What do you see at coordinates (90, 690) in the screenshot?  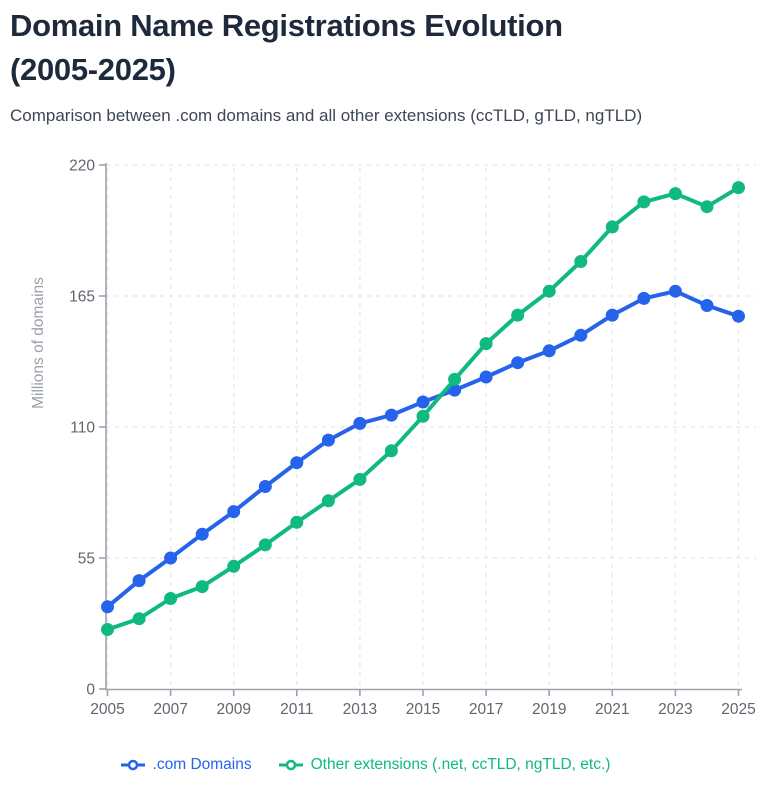 I see `y-tick-label: 0` at bounding box center [90, 690].